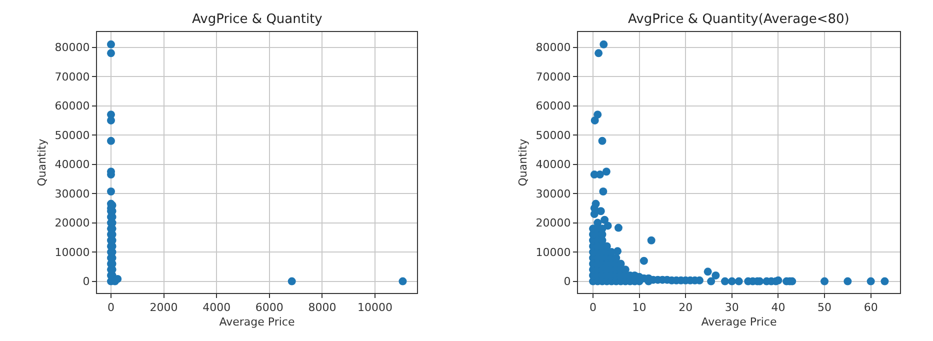  Describe the element at coordinates (778, 307) in the screenshot. I see `x-tick-label: 40` at that location.